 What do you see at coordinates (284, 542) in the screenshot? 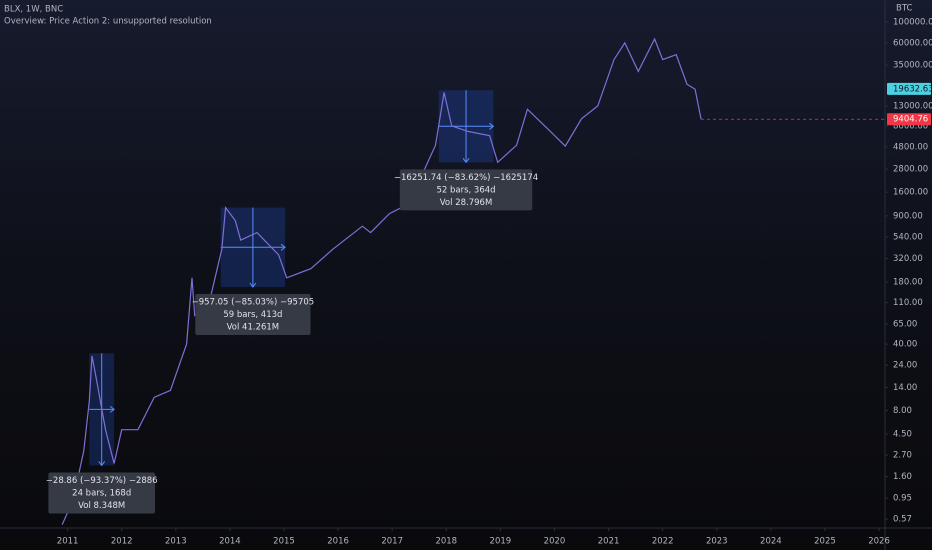
I see `x-tick-label: 2015` at bounding box center [284, 542].